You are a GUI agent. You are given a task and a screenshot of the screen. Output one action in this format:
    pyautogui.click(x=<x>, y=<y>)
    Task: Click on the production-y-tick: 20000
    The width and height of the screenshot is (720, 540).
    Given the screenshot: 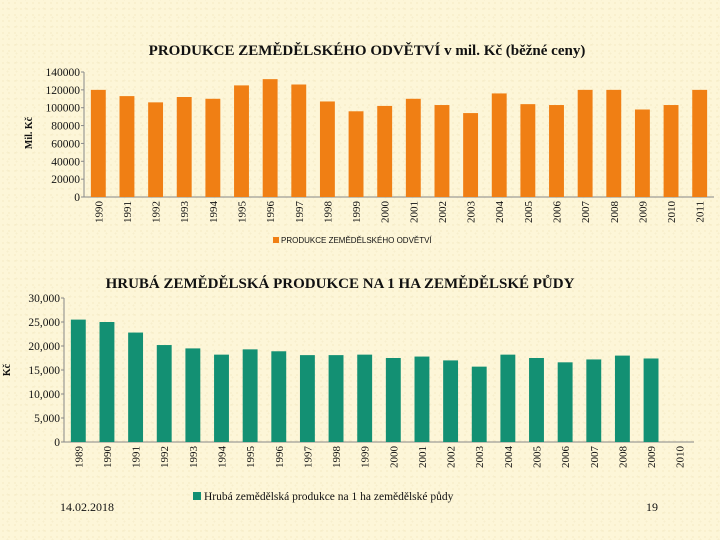 What is the action you would take?
    pyautogui.click(x=65, y=180)
    